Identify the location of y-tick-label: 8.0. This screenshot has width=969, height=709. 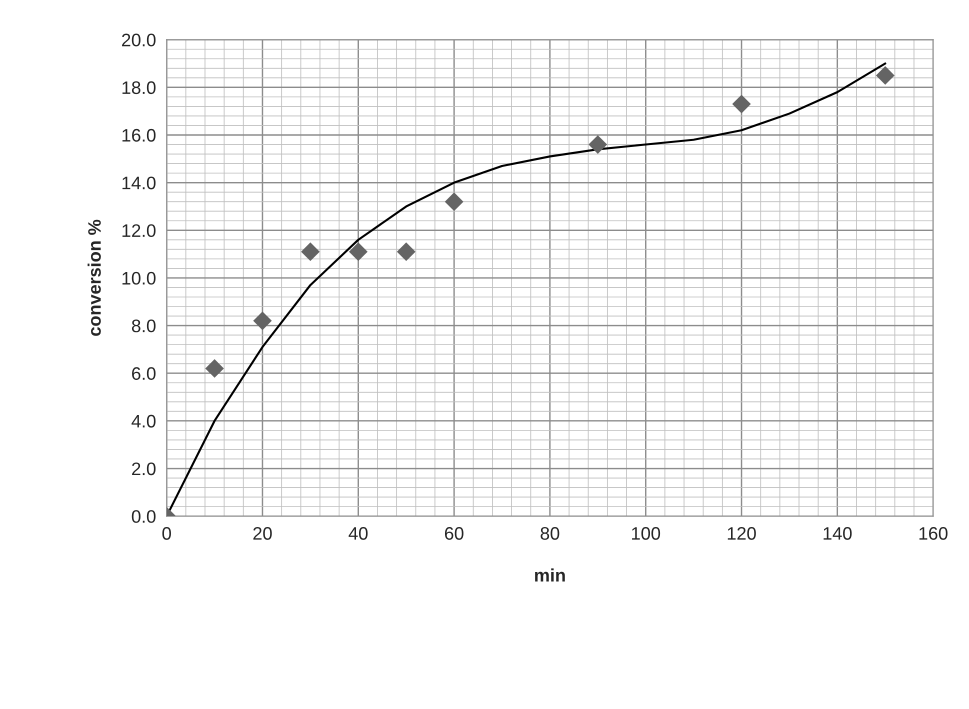
(144, 326).